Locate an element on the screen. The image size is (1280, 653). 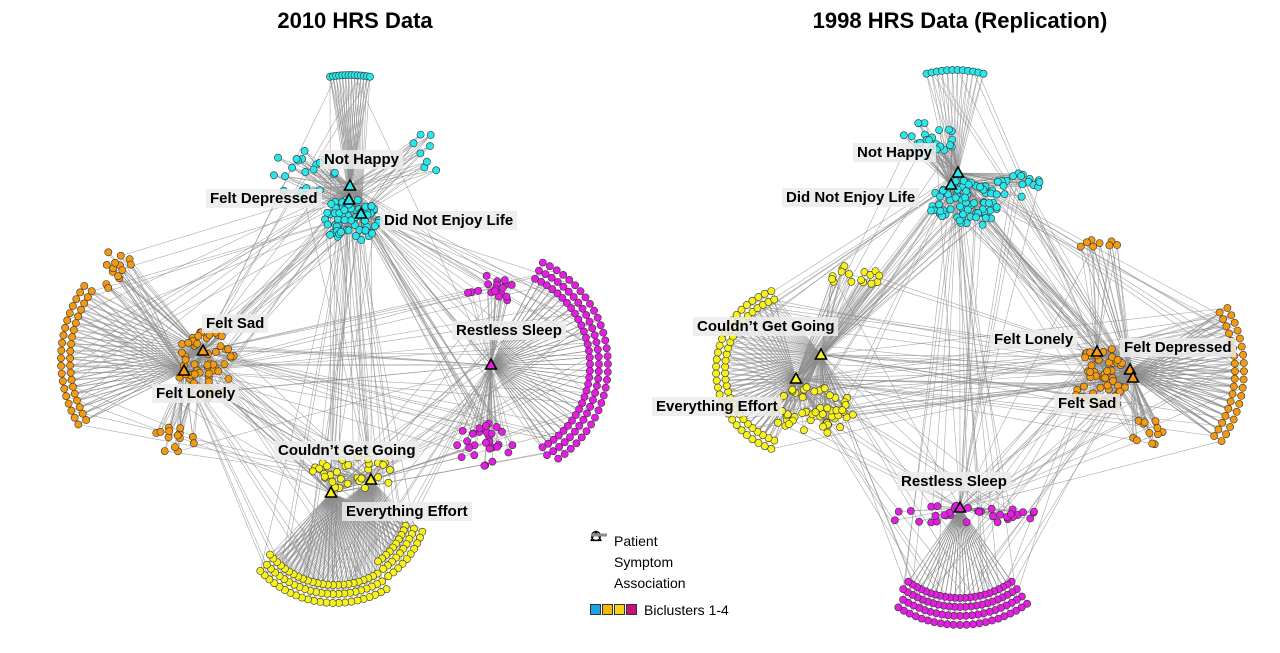
legend-patient-label: Patient is located at coordinates (636, 540).